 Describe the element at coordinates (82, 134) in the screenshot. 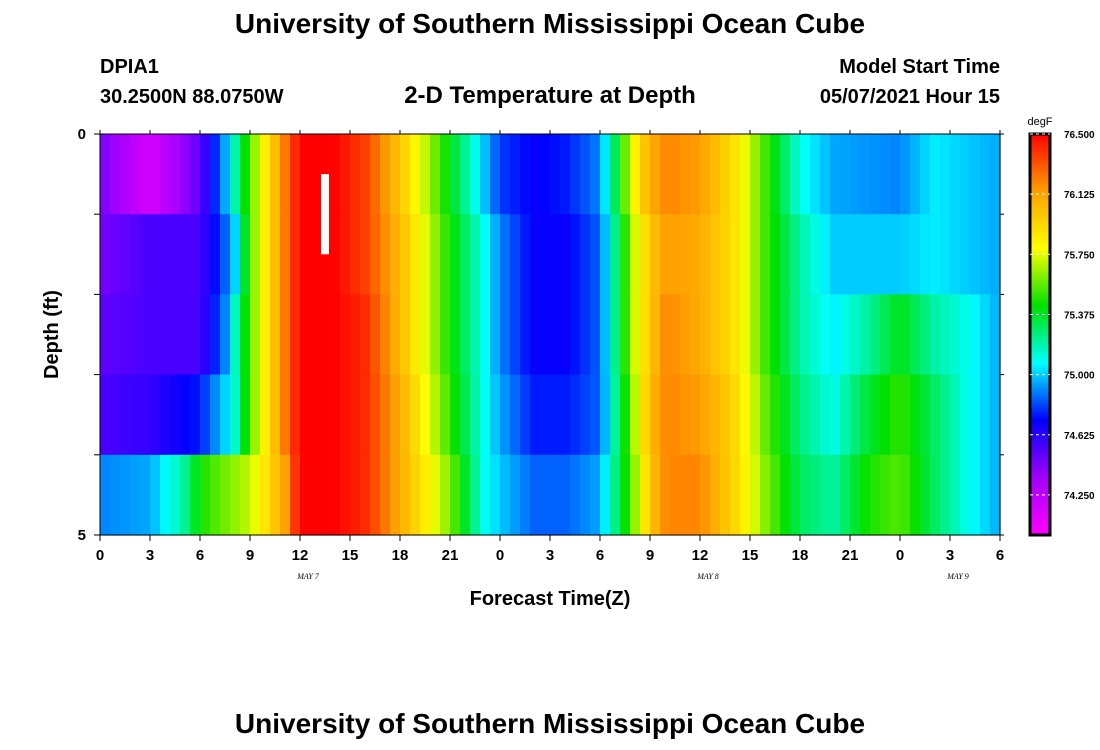

I see `y-tick-label: 0` at that location.